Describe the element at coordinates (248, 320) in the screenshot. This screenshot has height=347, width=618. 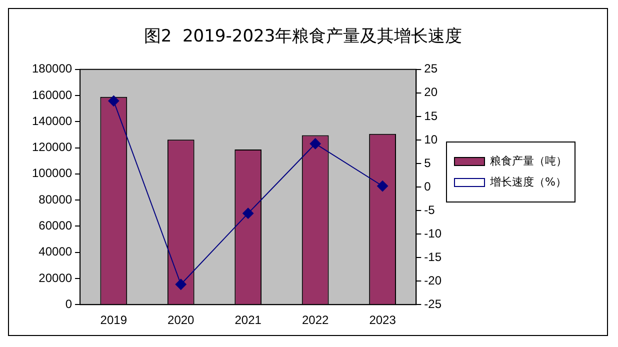
I see `x-tick-label: 2021` at that location.